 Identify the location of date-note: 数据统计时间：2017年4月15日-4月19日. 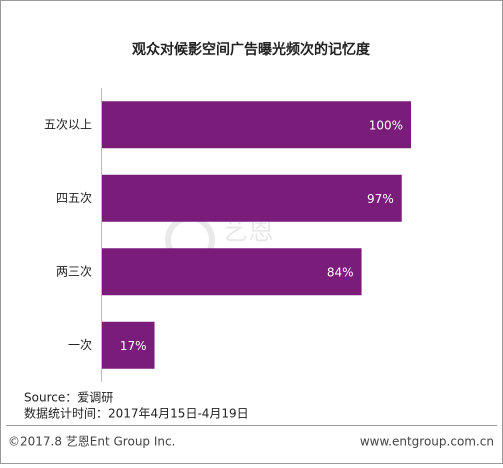
(136, 413).